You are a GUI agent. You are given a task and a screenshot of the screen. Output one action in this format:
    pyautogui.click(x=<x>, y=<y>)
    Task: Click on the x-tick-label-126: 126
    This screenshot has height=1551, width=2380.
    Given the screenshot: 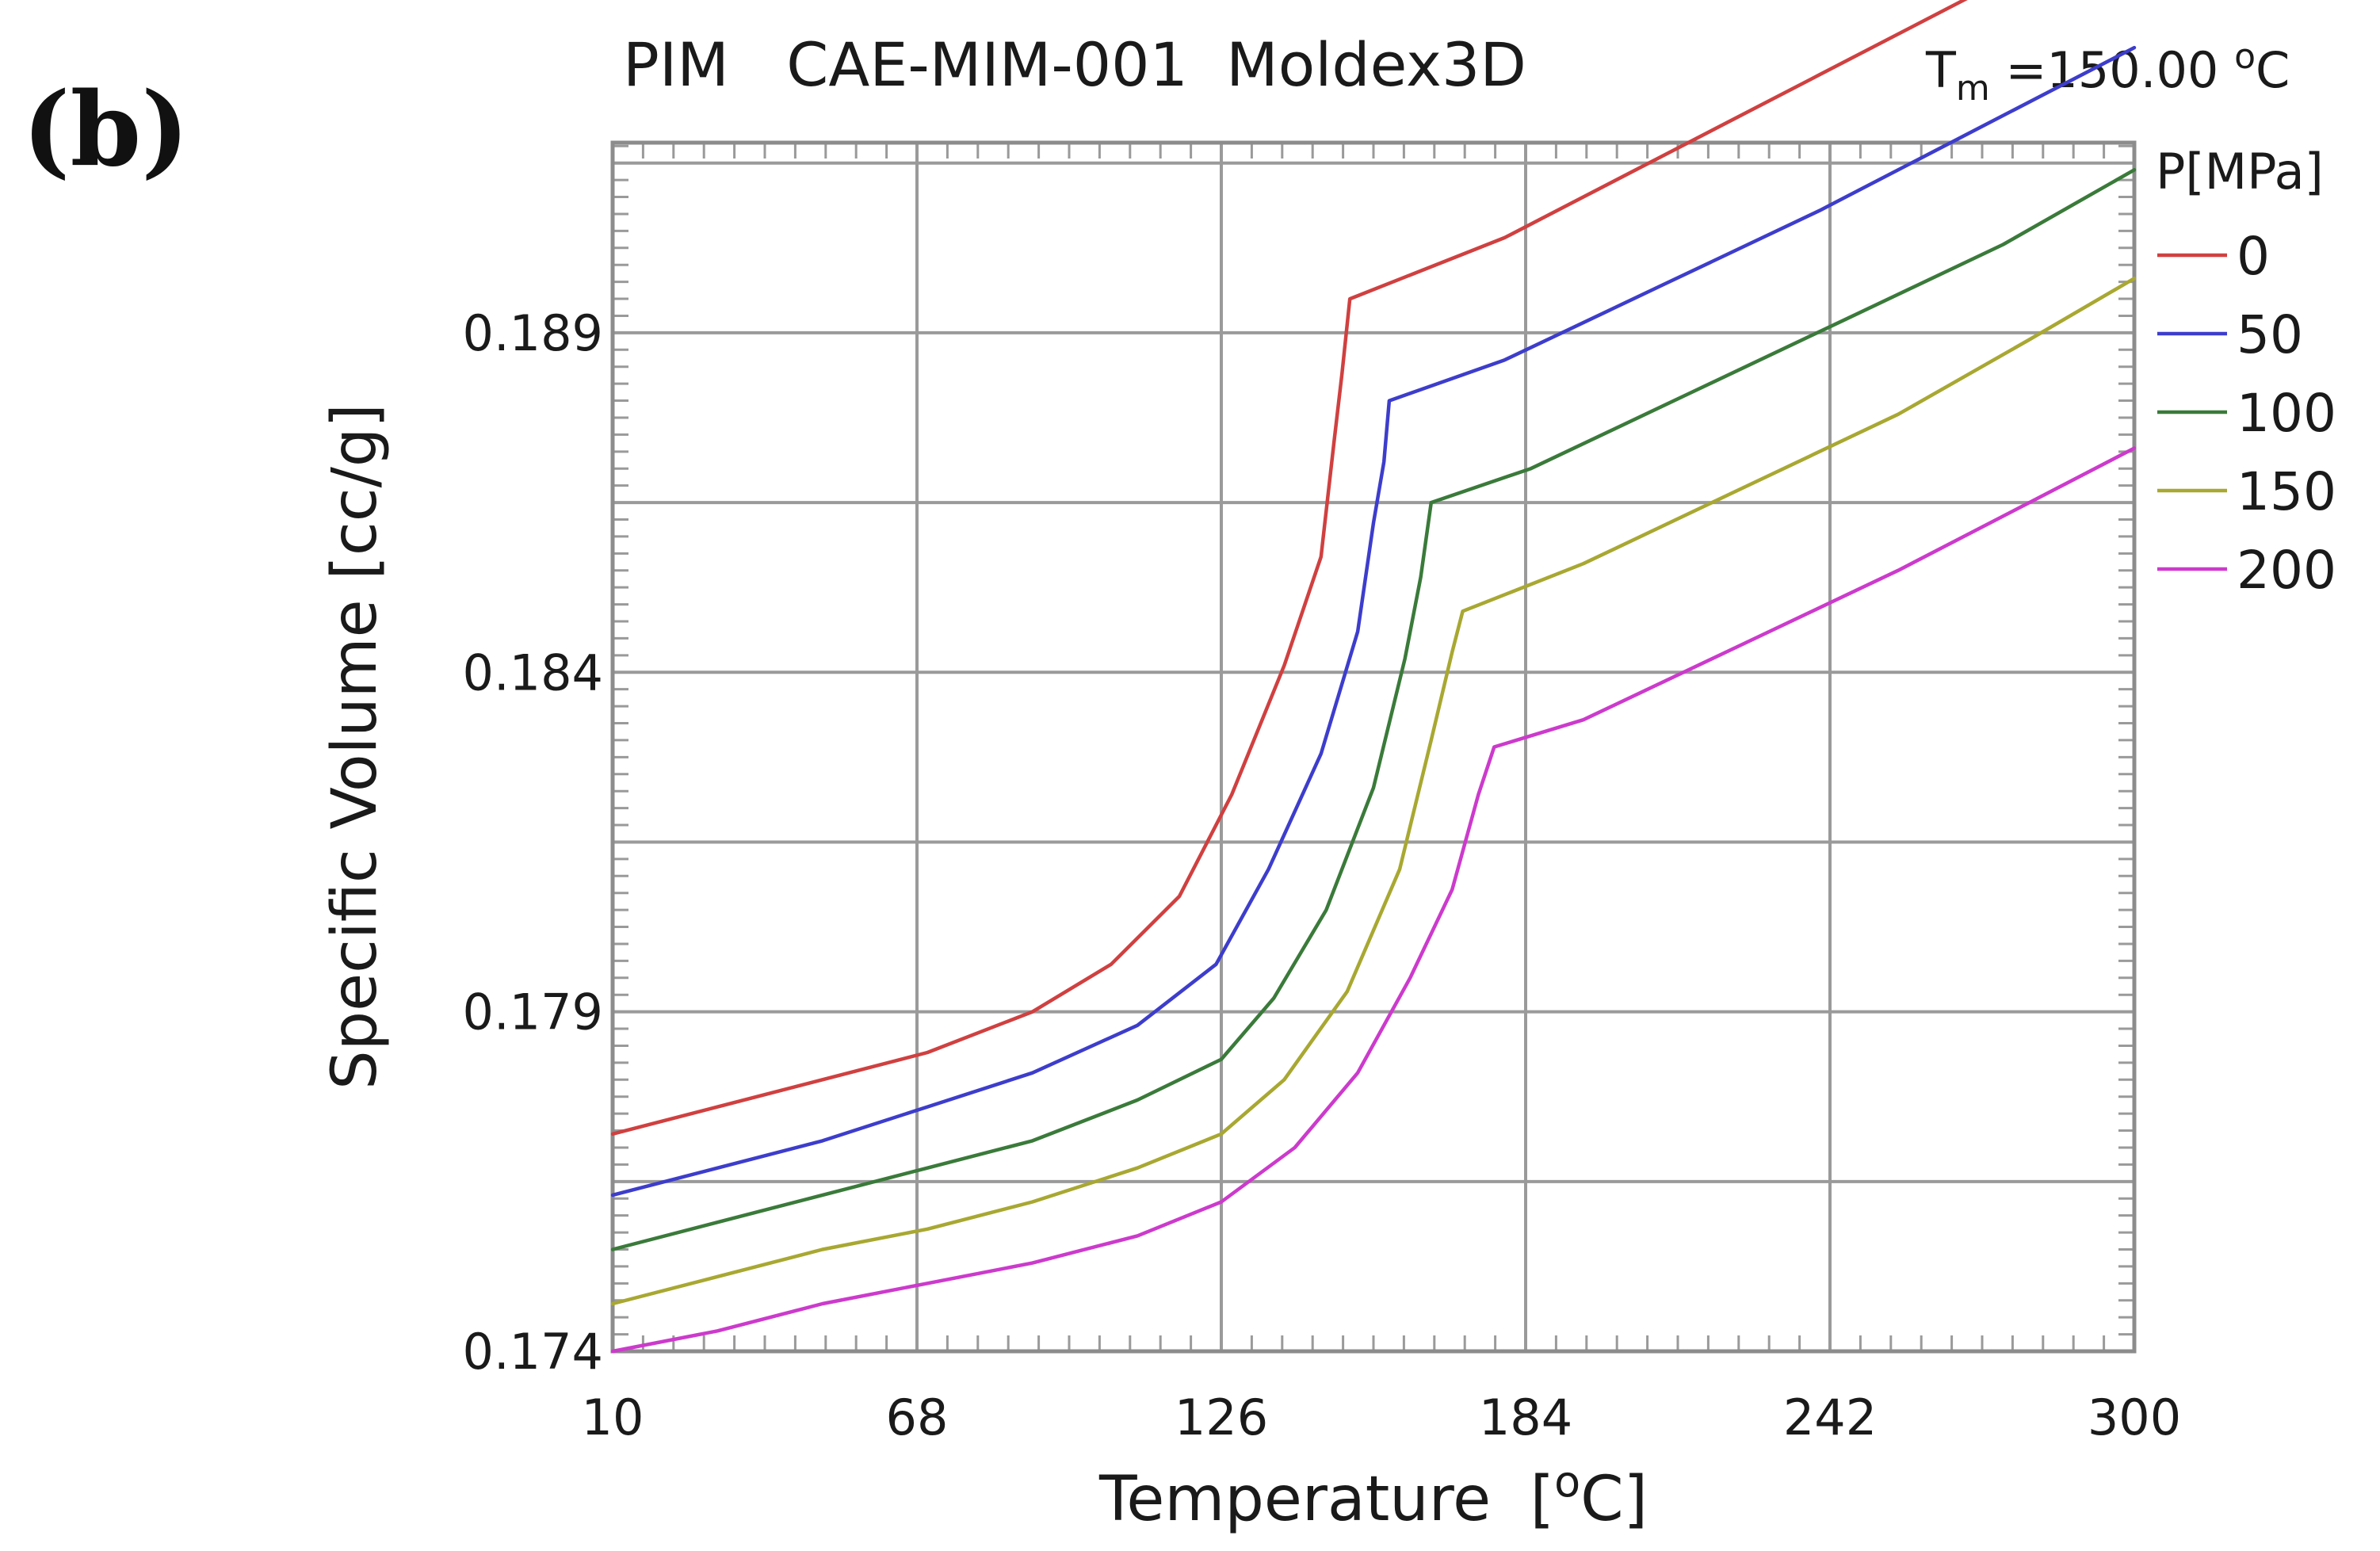 What is the action you would take?
    pyautogui.click(x=1221, y=1417)
    